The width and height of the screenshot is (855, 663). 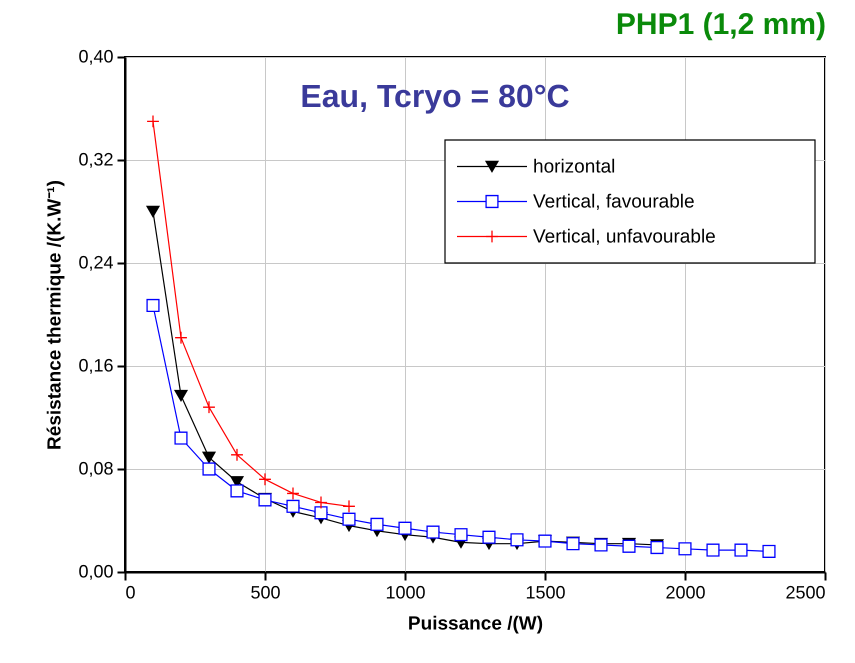 What do you see at coordinates (614, 202) in the screenshot?
I see `legend-label: Vertical, favourable` at bounding box center [614, 202].